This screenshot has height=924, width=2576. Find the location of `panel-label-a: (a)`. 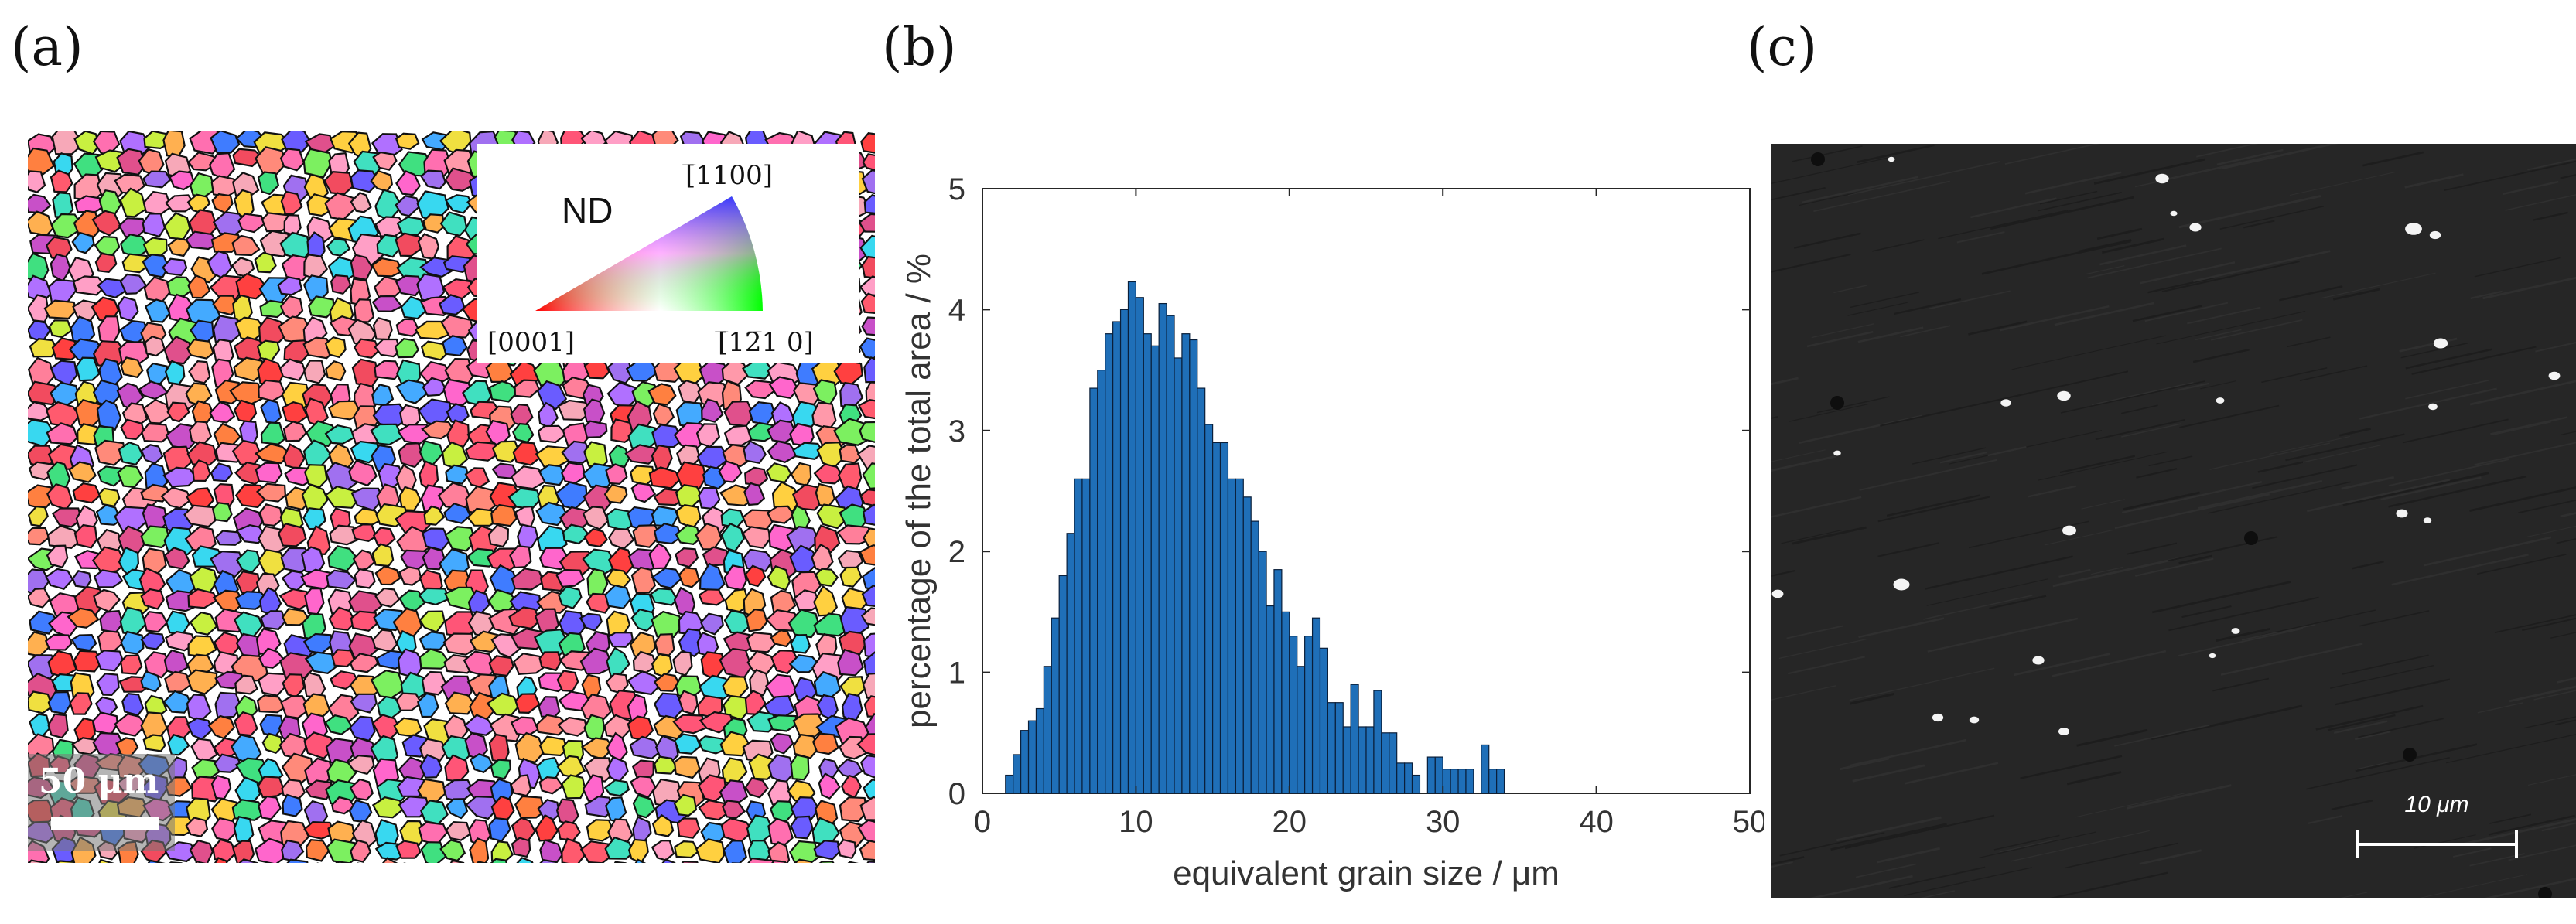

panel-label-a: (a) is located at coordinates (47, 47).